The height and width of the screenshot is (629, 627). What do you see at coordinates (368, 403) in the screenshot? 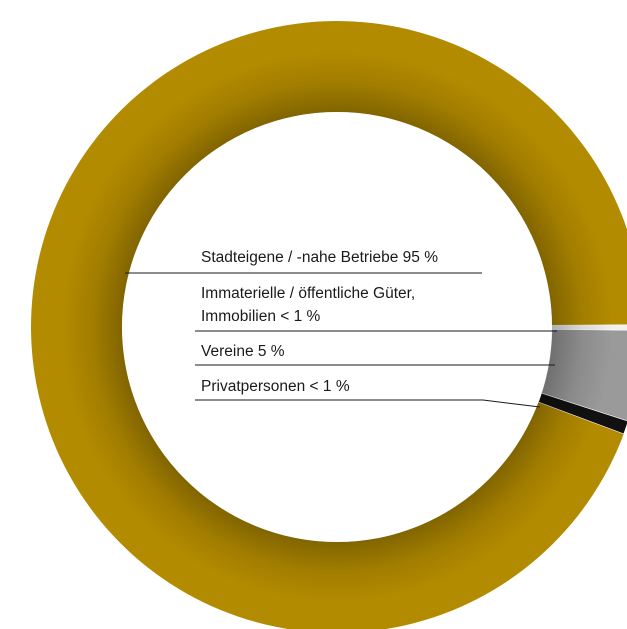
I see `leader-line-privatpersonen` at bounding box center [368, 403].